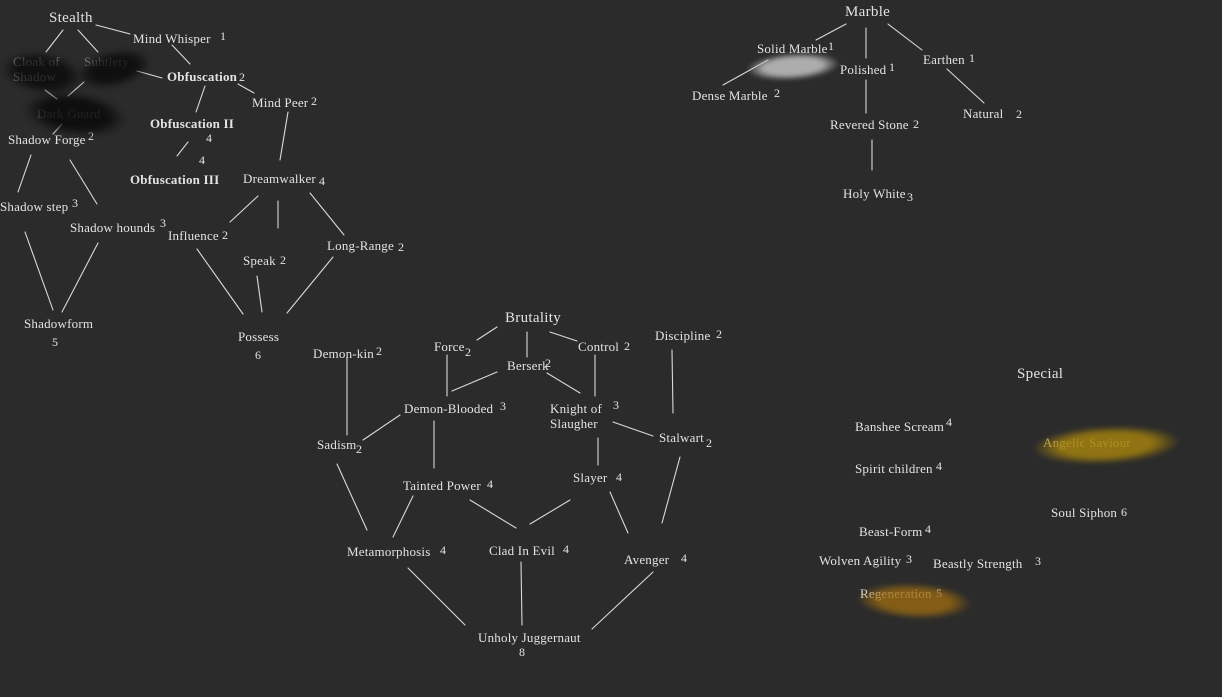 The width and height of the screenshot is (1222, 697). I want to click on node-shadow-step-rank: 3, so click(75, 203).